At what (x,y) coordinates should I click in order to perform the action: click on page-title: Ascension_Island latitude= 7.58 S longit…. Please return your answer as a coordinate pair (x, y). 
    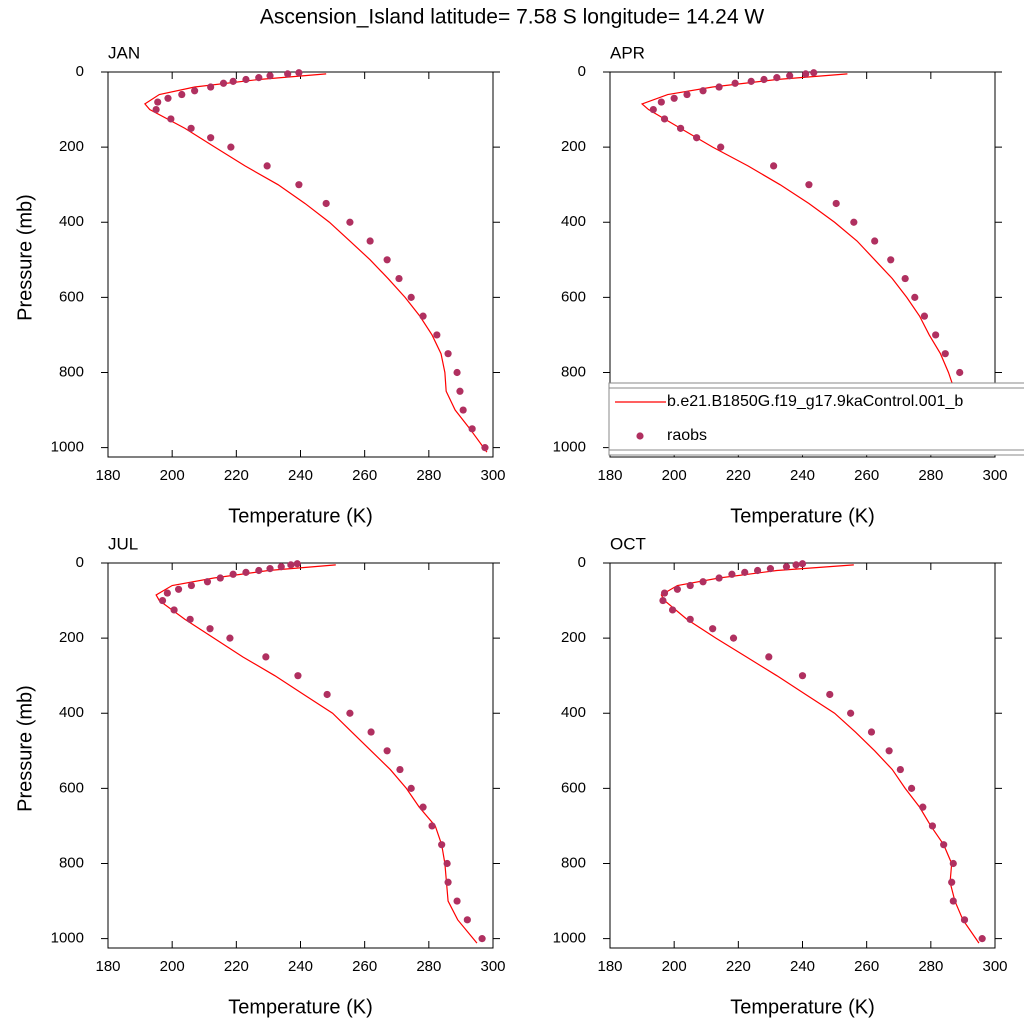
    Looking at the image, I should click on (512, 17).